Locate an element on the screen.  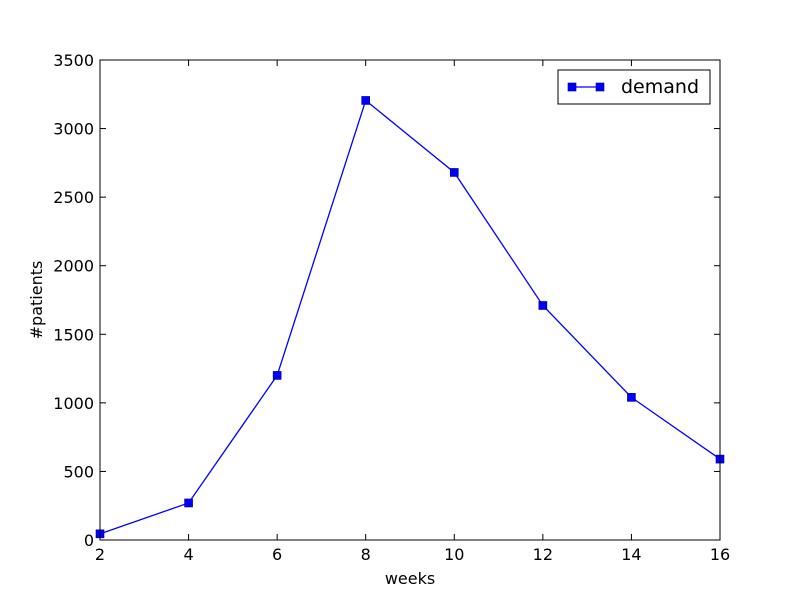
y-tick-label: 2000 is located at coordinates (73, 266).